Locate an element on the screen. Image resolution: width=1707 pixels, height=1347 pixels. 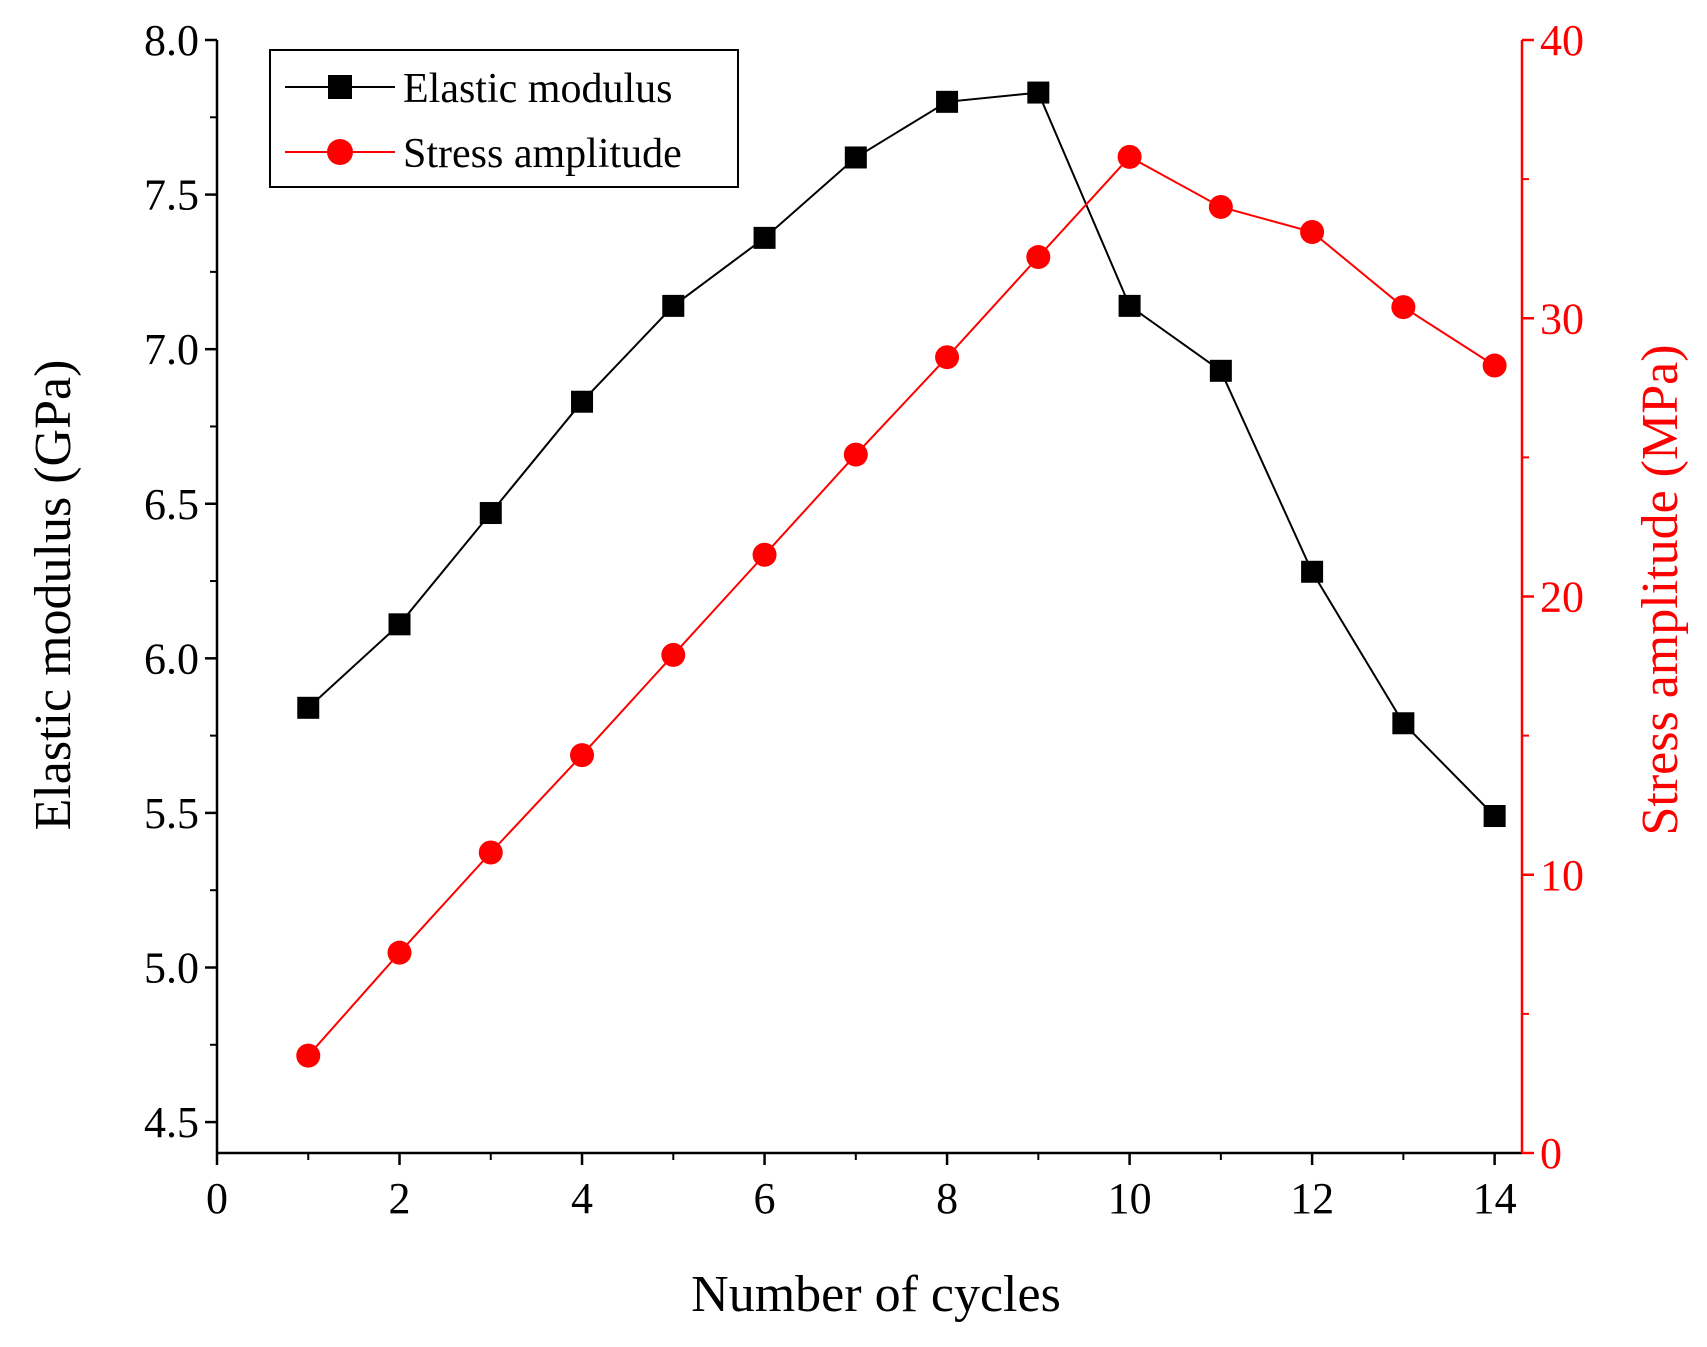
right-tick-label: 40 is located at coordinates (1562, 40).